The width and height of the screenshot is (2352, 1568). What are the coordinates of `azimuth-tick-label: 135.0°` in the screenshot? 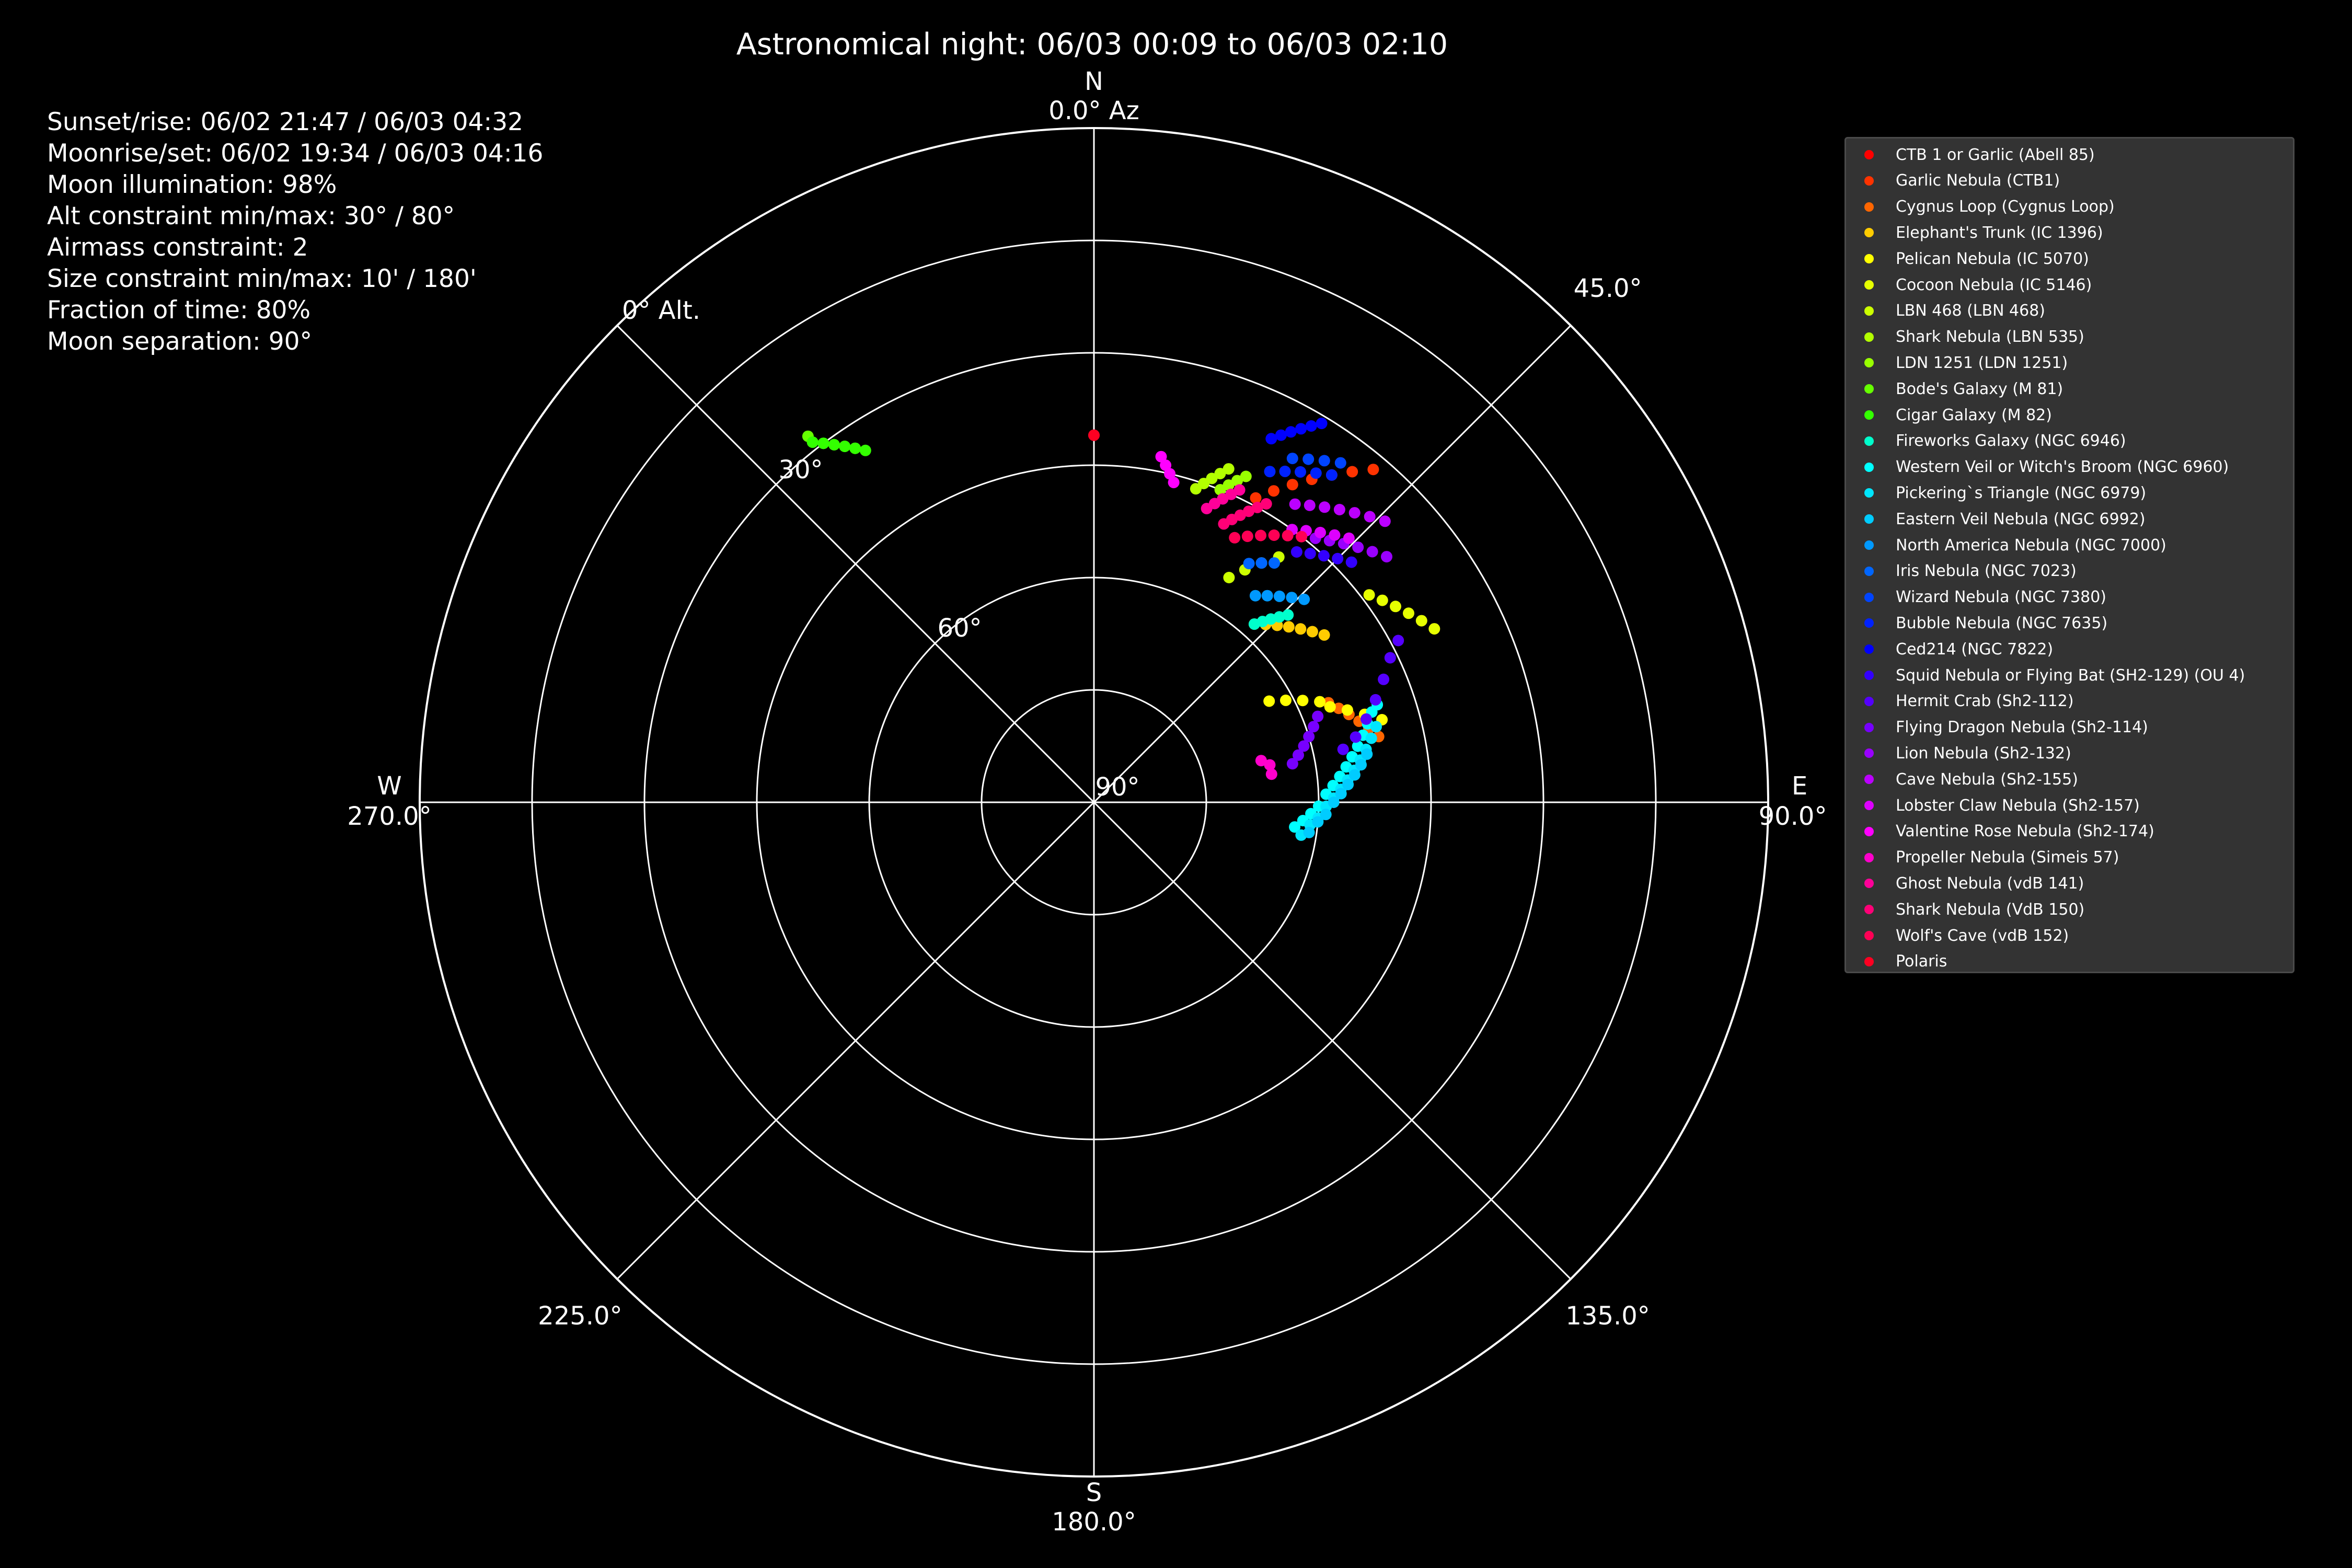 It's located at (1607, 1316).